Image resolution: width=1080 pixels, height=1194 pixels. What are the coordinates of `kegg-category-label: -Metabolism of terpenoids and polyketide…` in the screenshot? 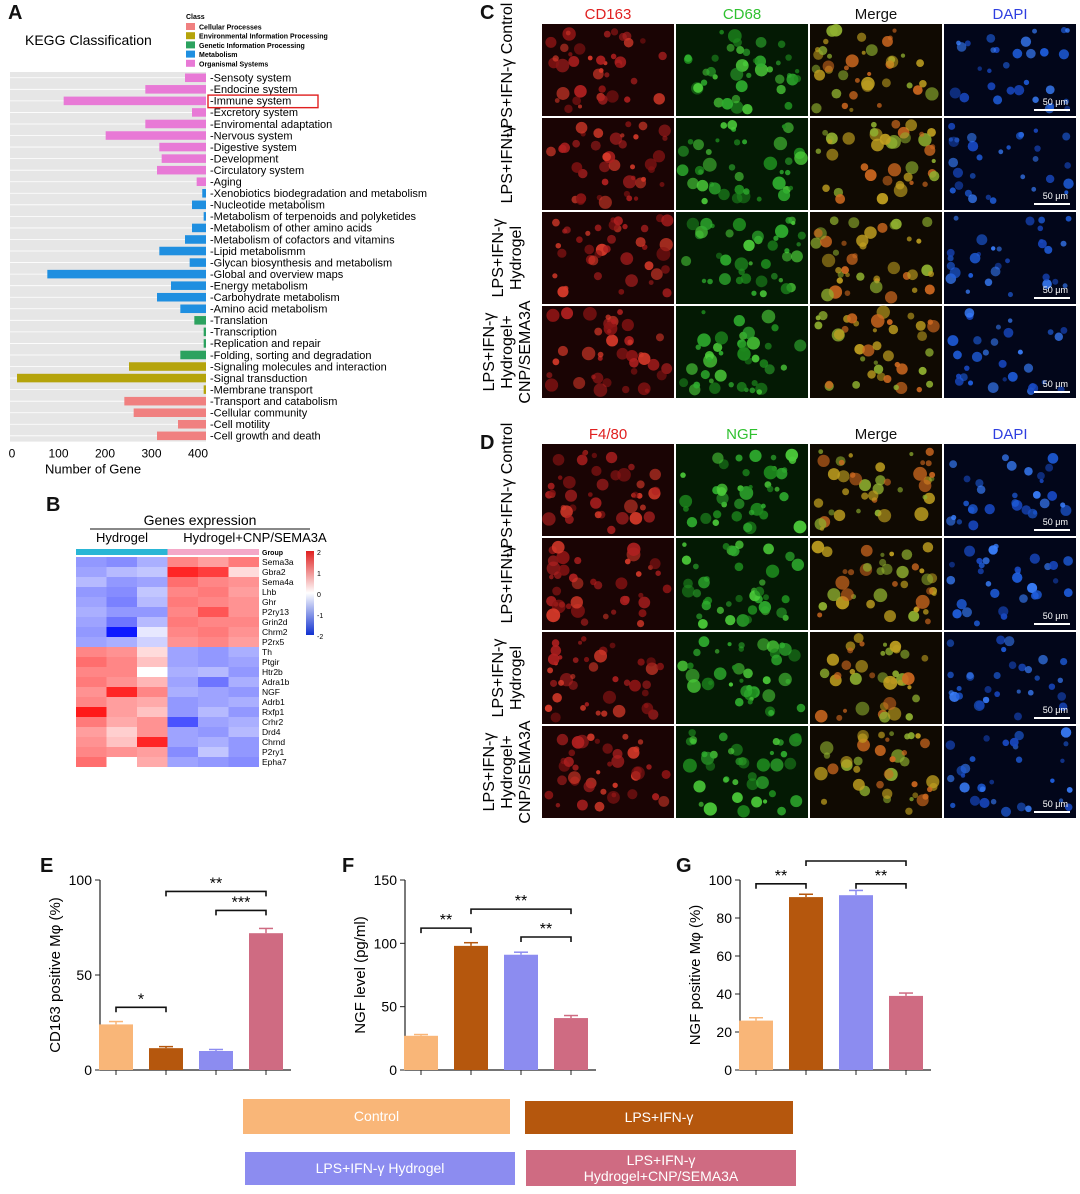 It's located at (313, 217).